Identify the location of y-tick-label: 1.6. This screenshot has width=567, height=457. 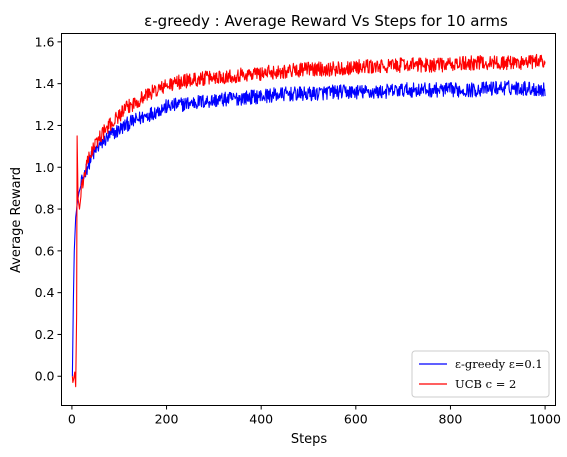
(45, 41).